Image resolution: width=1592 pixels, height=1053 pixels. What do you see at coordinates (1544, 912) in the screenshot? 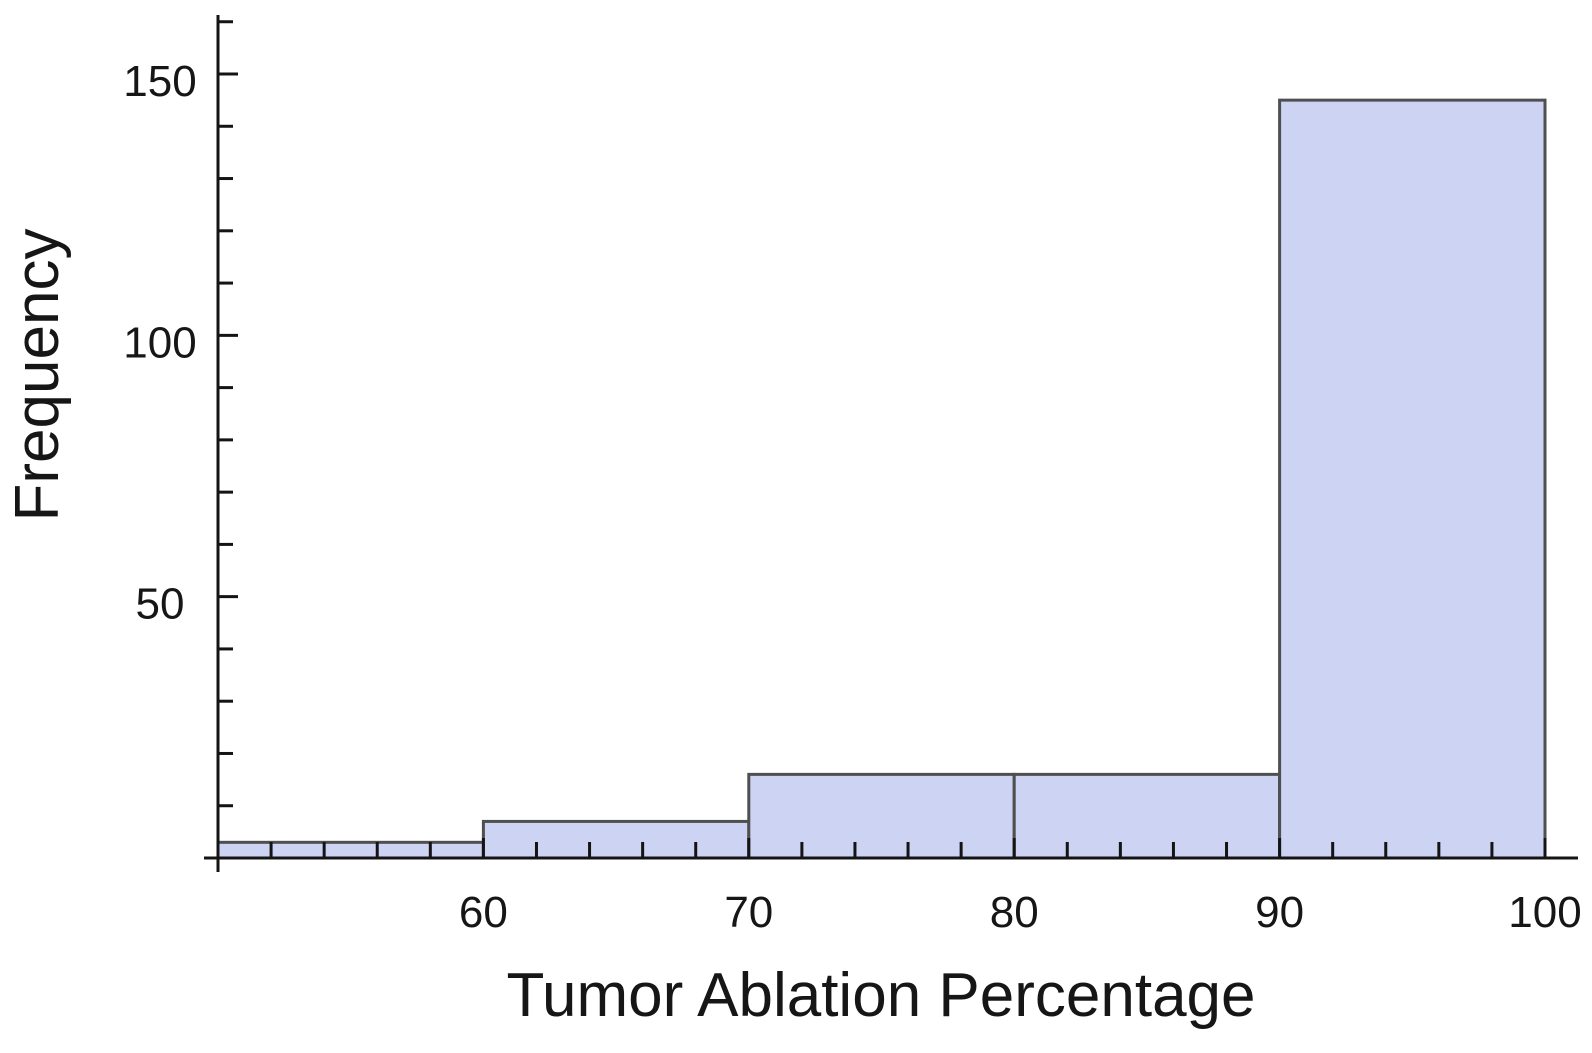
I see `x-tick-label: 100` at bounding box center [1544, 912].